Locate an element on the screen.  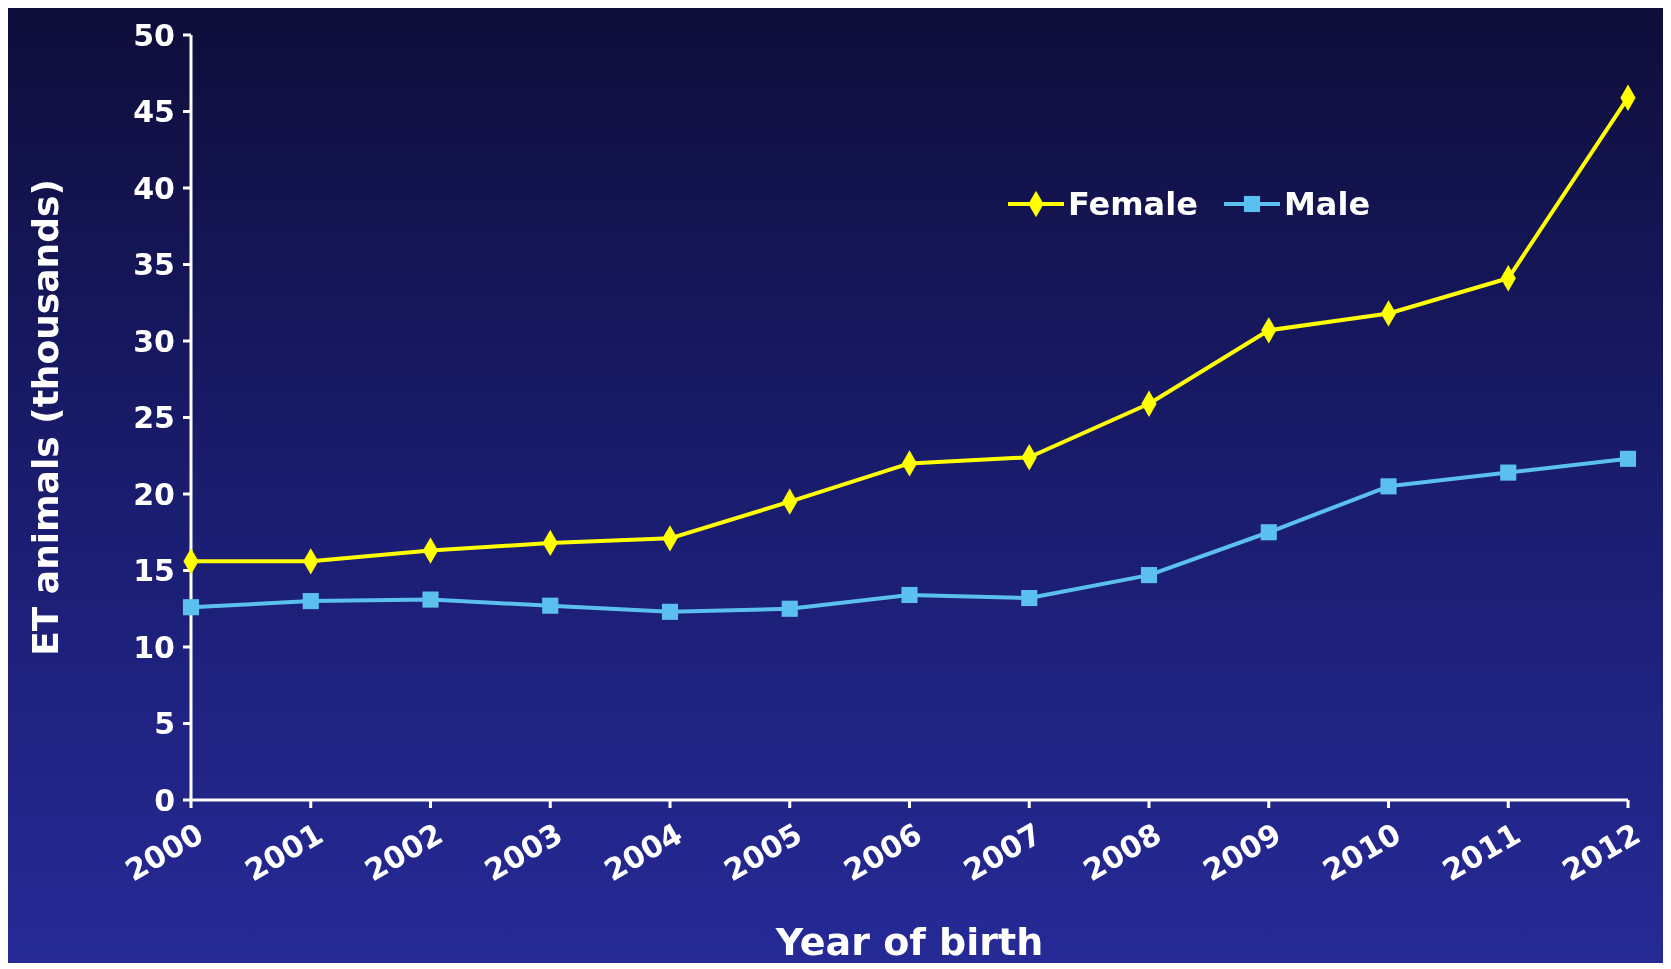
legend-label: Female is located at coordinates (1133, 204).